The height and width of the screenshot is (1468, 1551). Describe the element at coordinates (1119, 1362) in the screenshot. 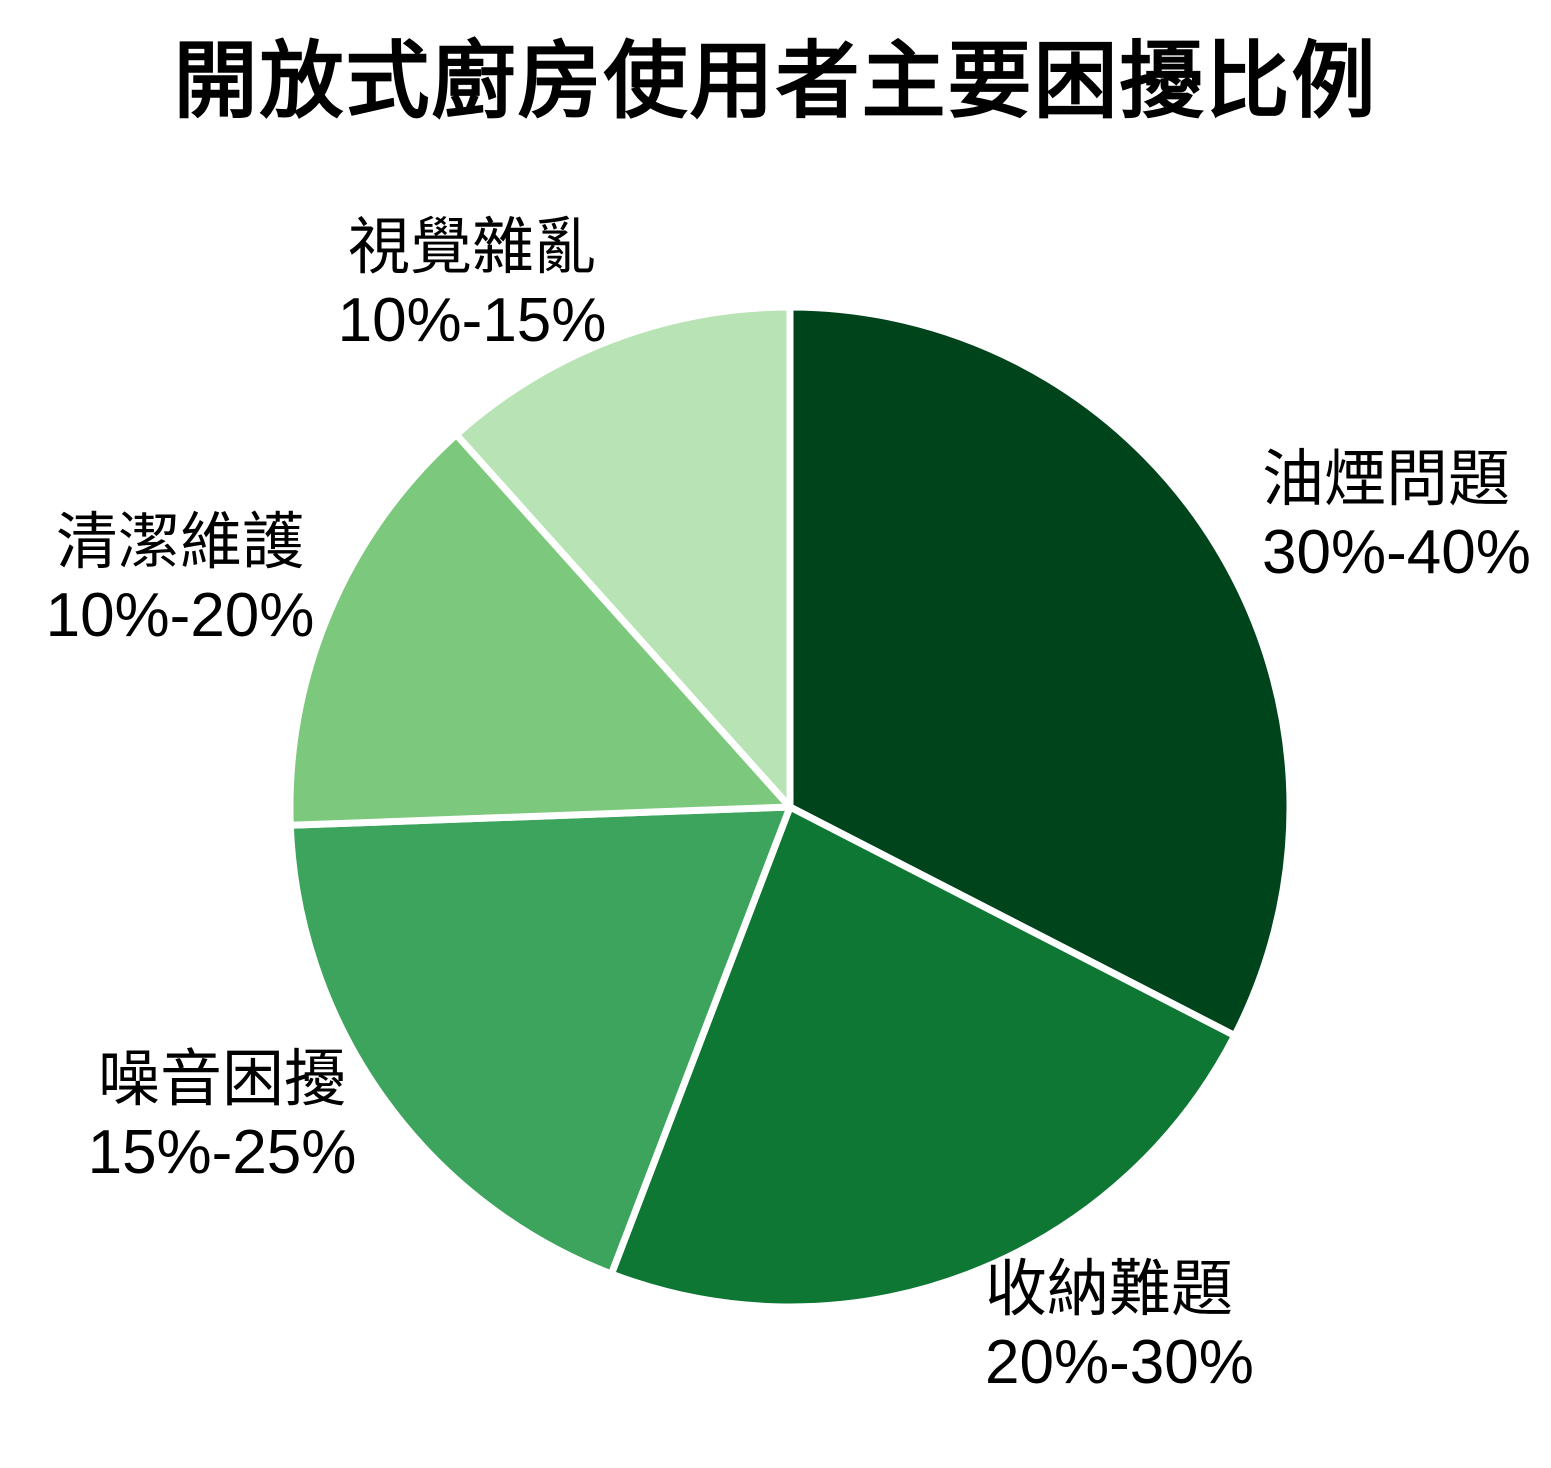

I see `slice-range: 20%-30%` at that location.